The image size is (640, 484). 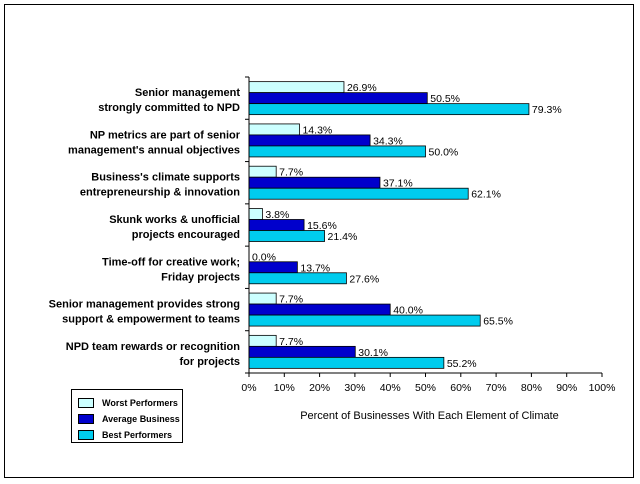 What do you see at coordinates (169, 108) in the screenshot?
I see `category-label-0-1: strongly committed to NPD` at bounding box center [169, 108].